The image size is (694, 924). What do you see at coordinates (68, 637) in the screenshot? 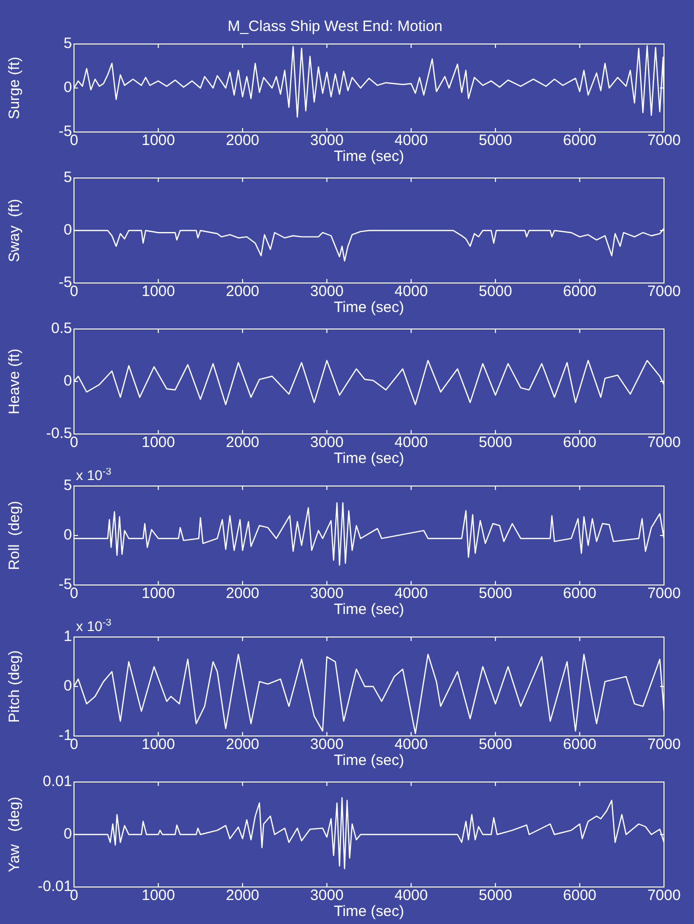
I see `y-tick-label: 1` at bounding box center [68, 637].